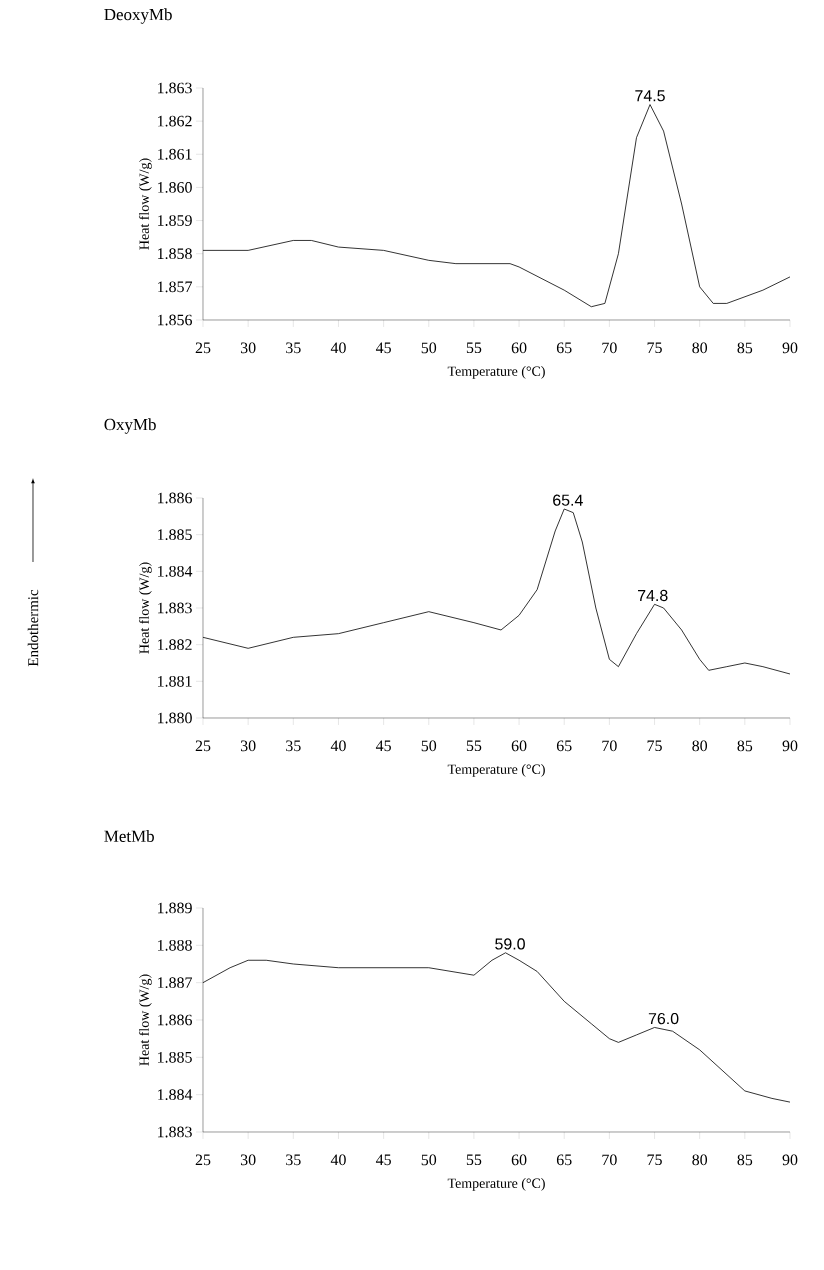  I want to click on chart-title: MetMb, so click(129, 836).